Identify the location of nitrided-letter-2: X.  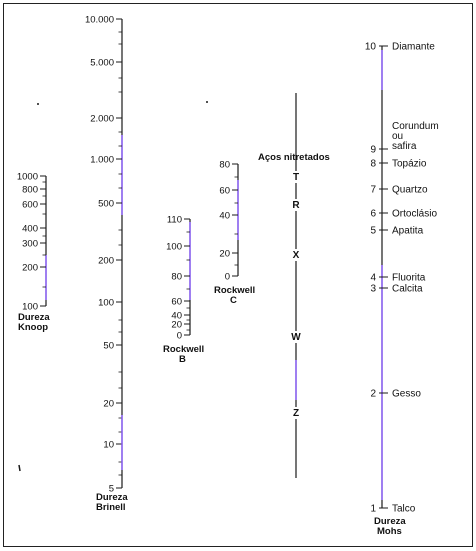
(296, 255).